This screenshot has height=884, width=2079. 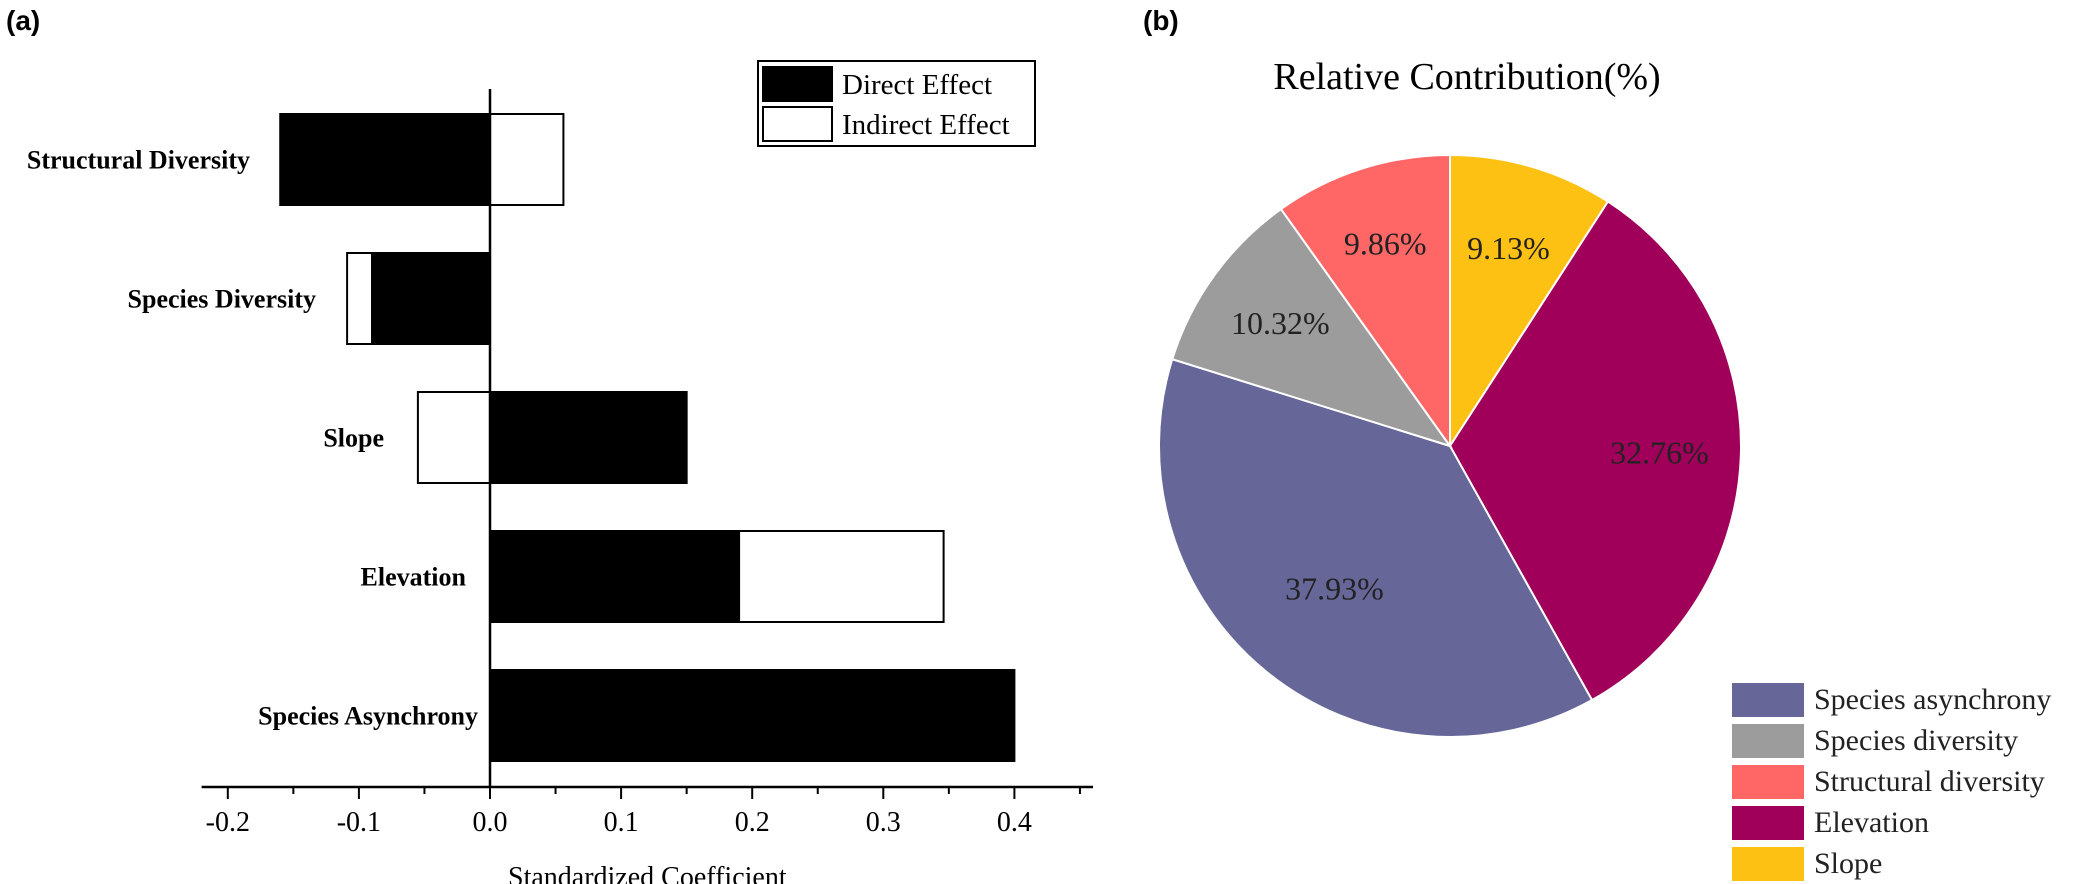 I want to click on legend-swatch-indirect, so click(x=797, y=124).